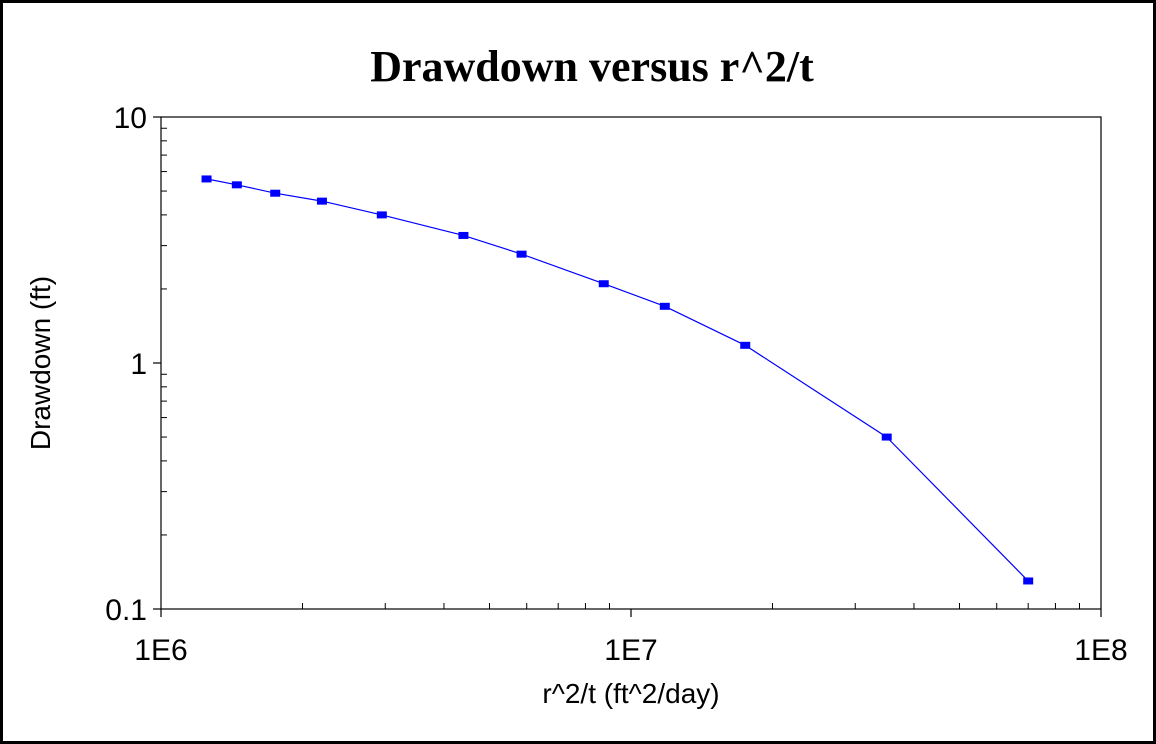 This screenshot has height=744, width=1156. What do you see at coordinates (592, 66) in the screenshot?
I see `chart-title: Drawdown versus r^2/t` at bounding box center [592, 66].